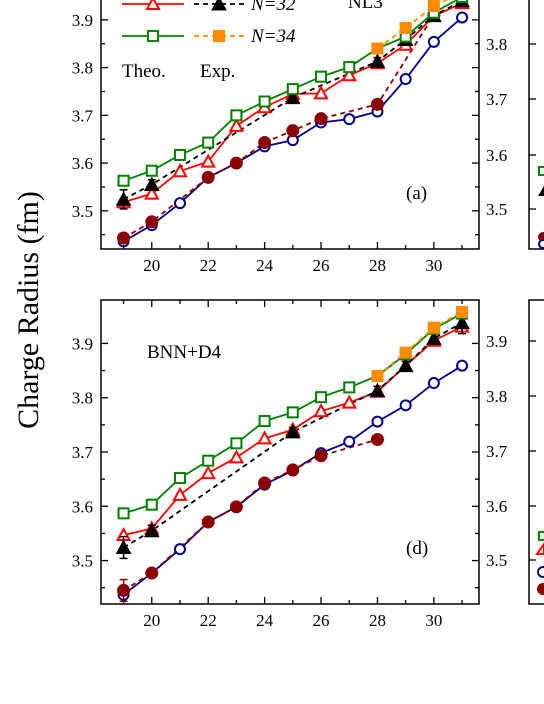 The image size is (544, 704). Describe the element at coordinates (416, 193) in the screenshot. I see `panel-label: (a)` at that location.